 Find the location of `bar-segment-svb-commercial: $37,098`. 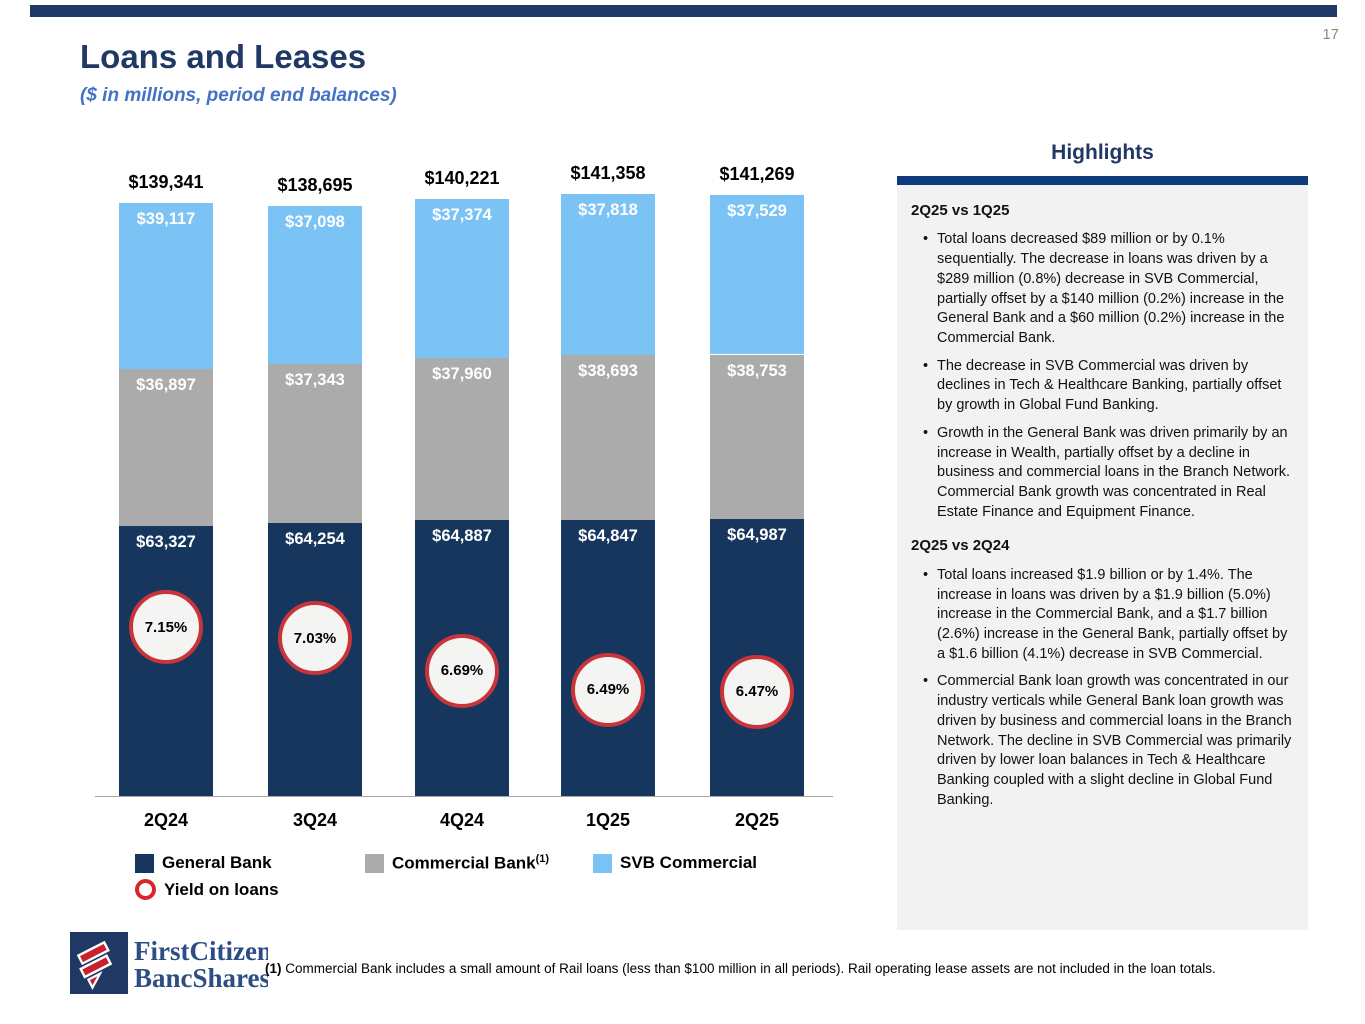

bar-segment-svb-commercial: $37,098 is located at coordinates (315, 284).